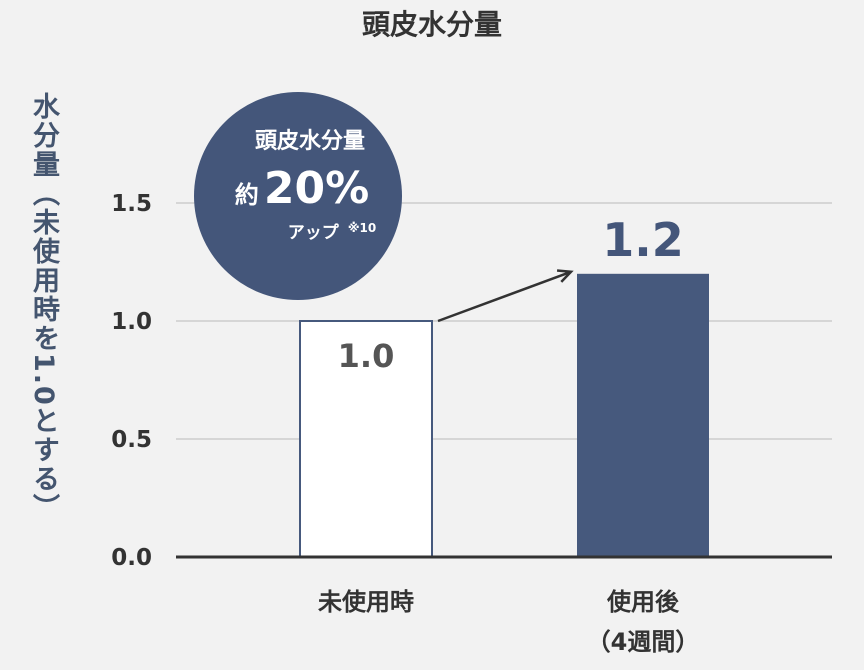  Describe the element at coordinates (43, 307) in the screenshot. I see `y-axis-label: 水分量（未使用時を1.0とする）` at that location.